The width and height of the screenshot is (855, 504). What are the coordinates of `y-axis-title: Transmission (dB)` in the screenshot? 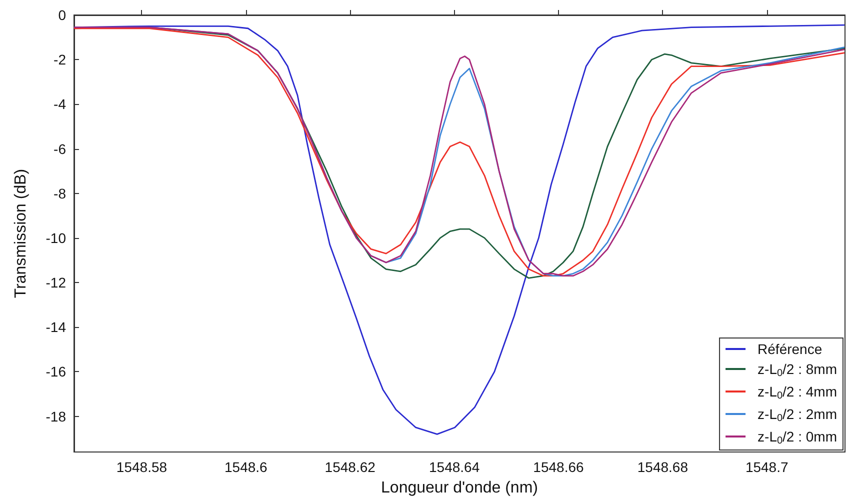 It's located at (21, 233).